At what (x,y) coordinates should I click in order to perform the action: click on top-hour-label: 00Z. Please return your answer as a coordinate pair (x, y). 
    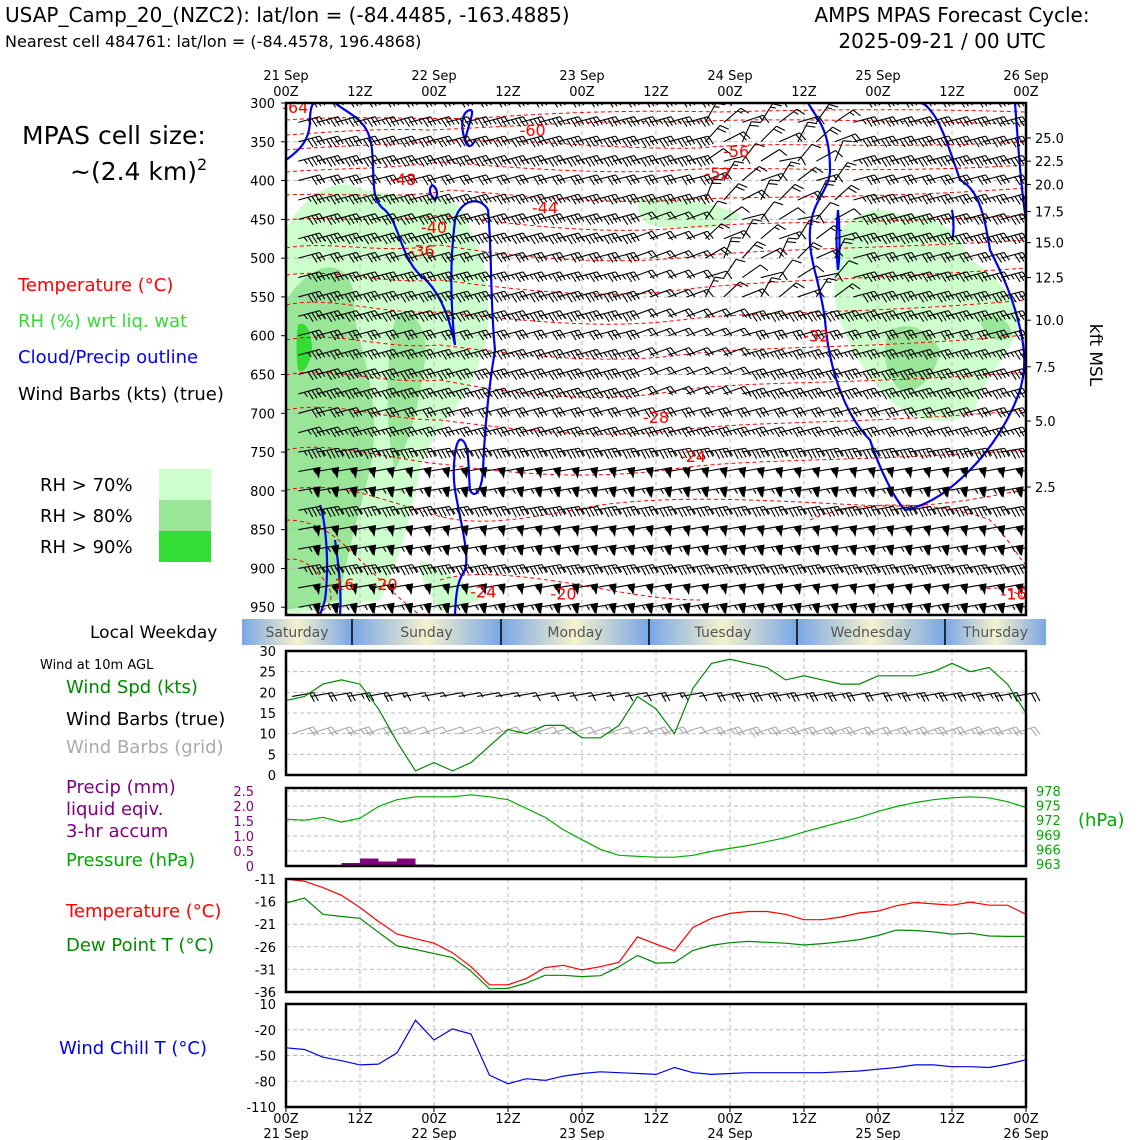
    Looking at the image, I should click on (582, 92).